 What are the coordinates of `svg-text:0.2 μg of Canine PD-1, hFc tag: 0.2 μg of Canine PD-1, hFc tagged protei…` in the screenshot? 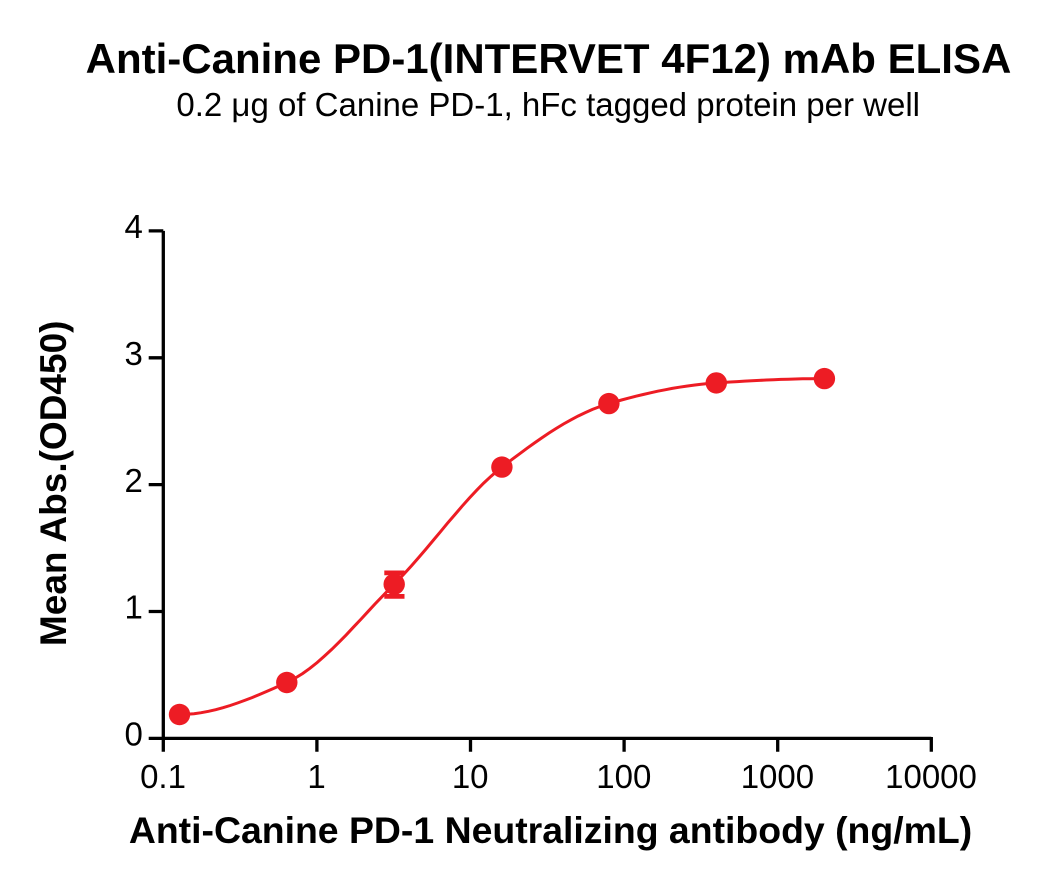 It's located at (548, 104).